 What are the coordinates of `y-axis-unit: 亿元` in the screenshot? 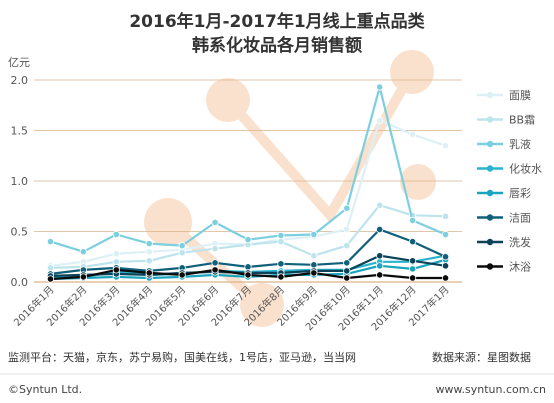 It's located at (19, 62).